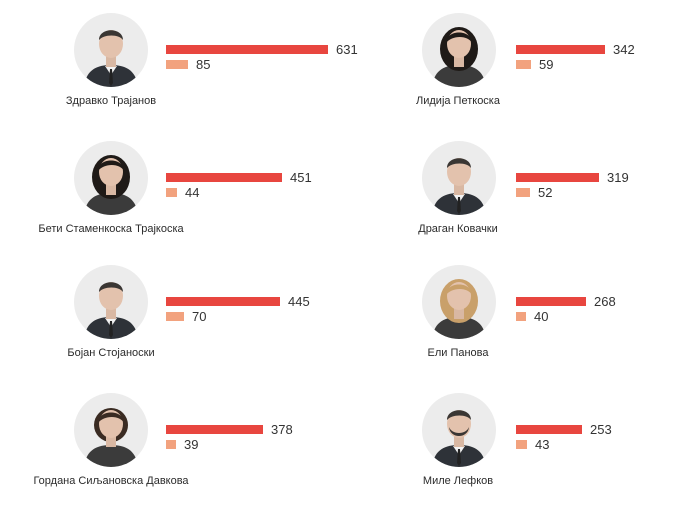 The height and width of the screenshot is (518, 681). I want to click on candidate-card: Лидија Петкоска 342 59, so click(515, 74).